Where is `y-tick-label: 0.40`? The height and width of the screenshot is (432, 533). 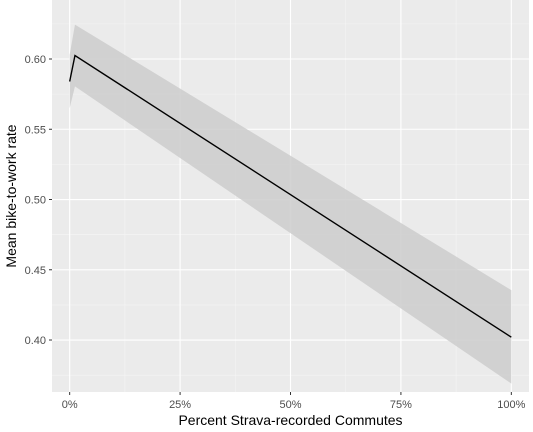
y-tick-label: 0.40 is located at coordinates (35, 341).